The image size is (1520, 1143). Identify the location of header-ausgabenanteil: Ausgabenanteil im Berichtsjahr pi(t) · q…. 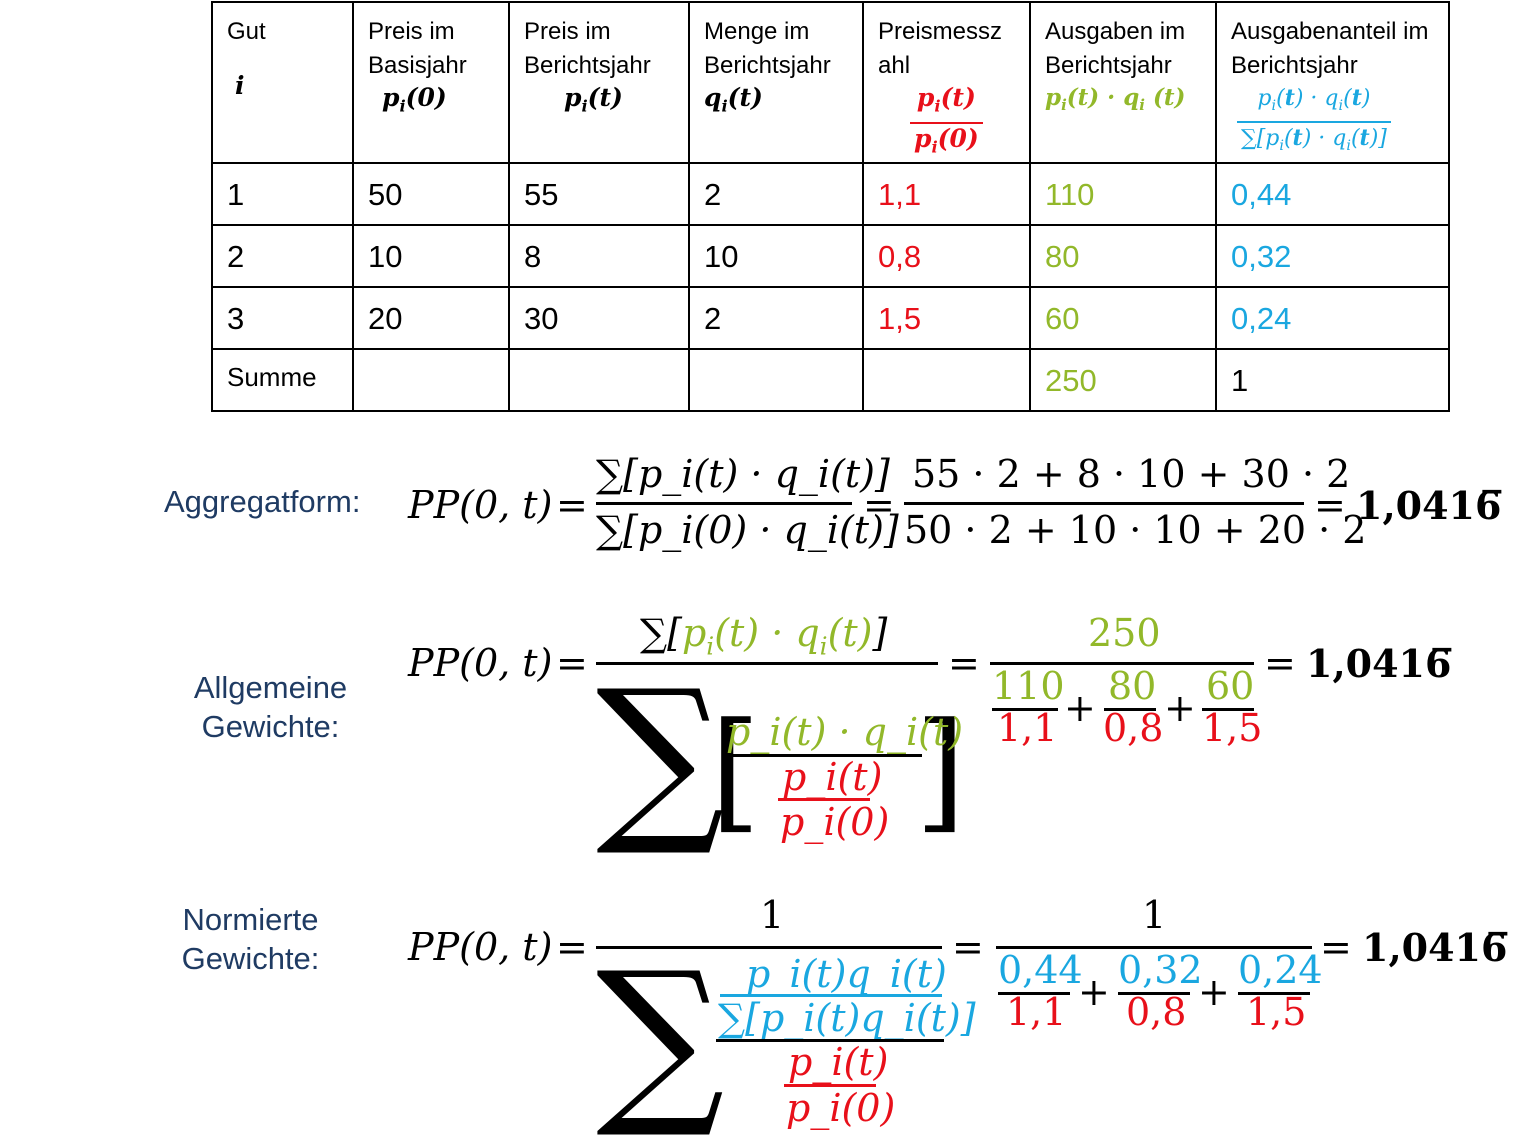
(1332, 82).